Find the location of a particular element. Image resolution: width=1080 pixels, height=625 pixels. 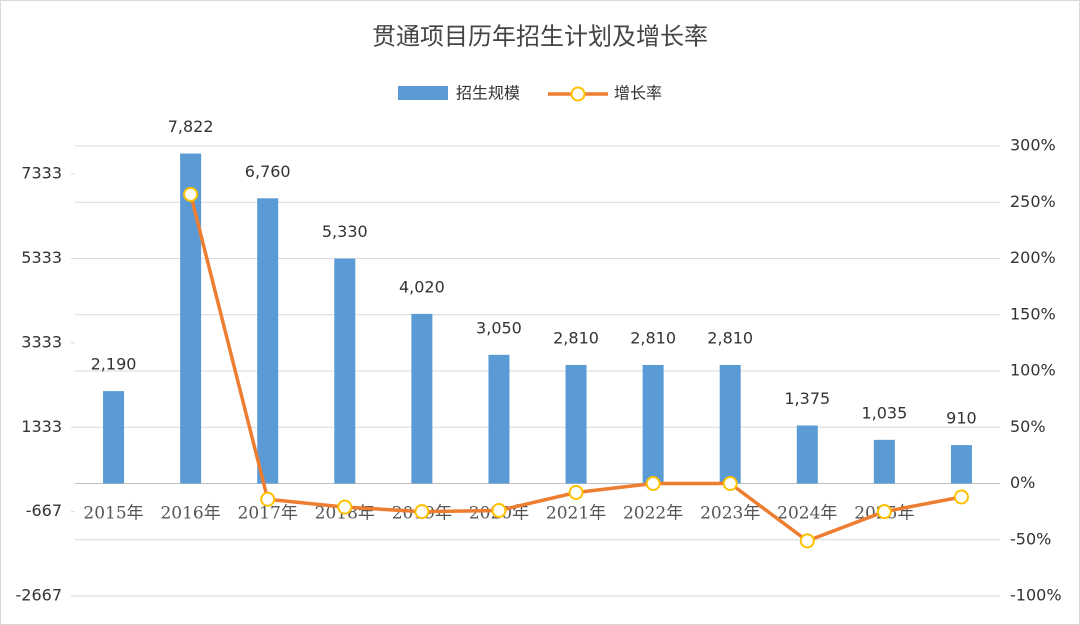

y2-tick-label: 150% is located at coordinates (1033, 313).